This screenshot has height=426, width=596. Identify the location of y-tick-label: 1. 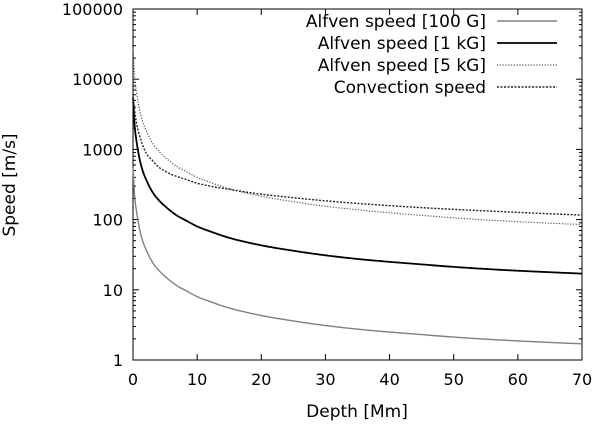
(118, 360).